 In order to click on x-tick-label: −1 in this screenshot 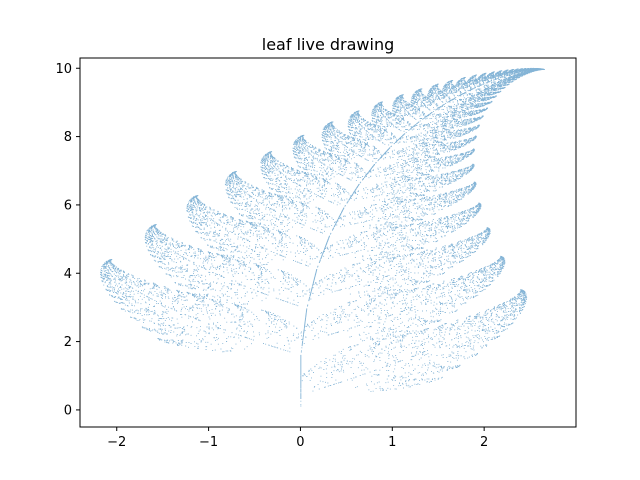, I will do `click(208, 442)`.